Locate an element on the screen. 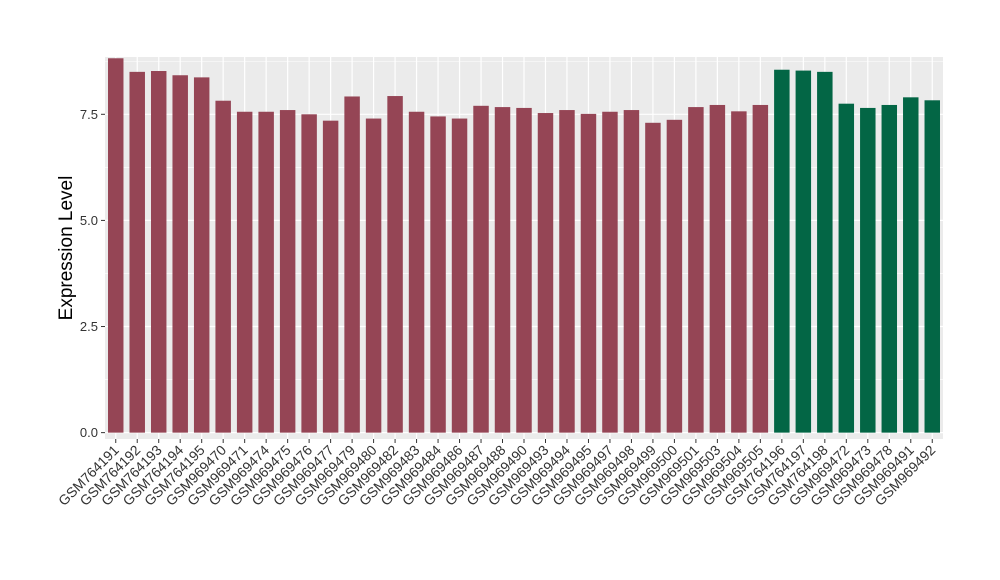 This screenshot has width=1000, height=580. bar-GSM969492 is located at coordinates (932, 266).